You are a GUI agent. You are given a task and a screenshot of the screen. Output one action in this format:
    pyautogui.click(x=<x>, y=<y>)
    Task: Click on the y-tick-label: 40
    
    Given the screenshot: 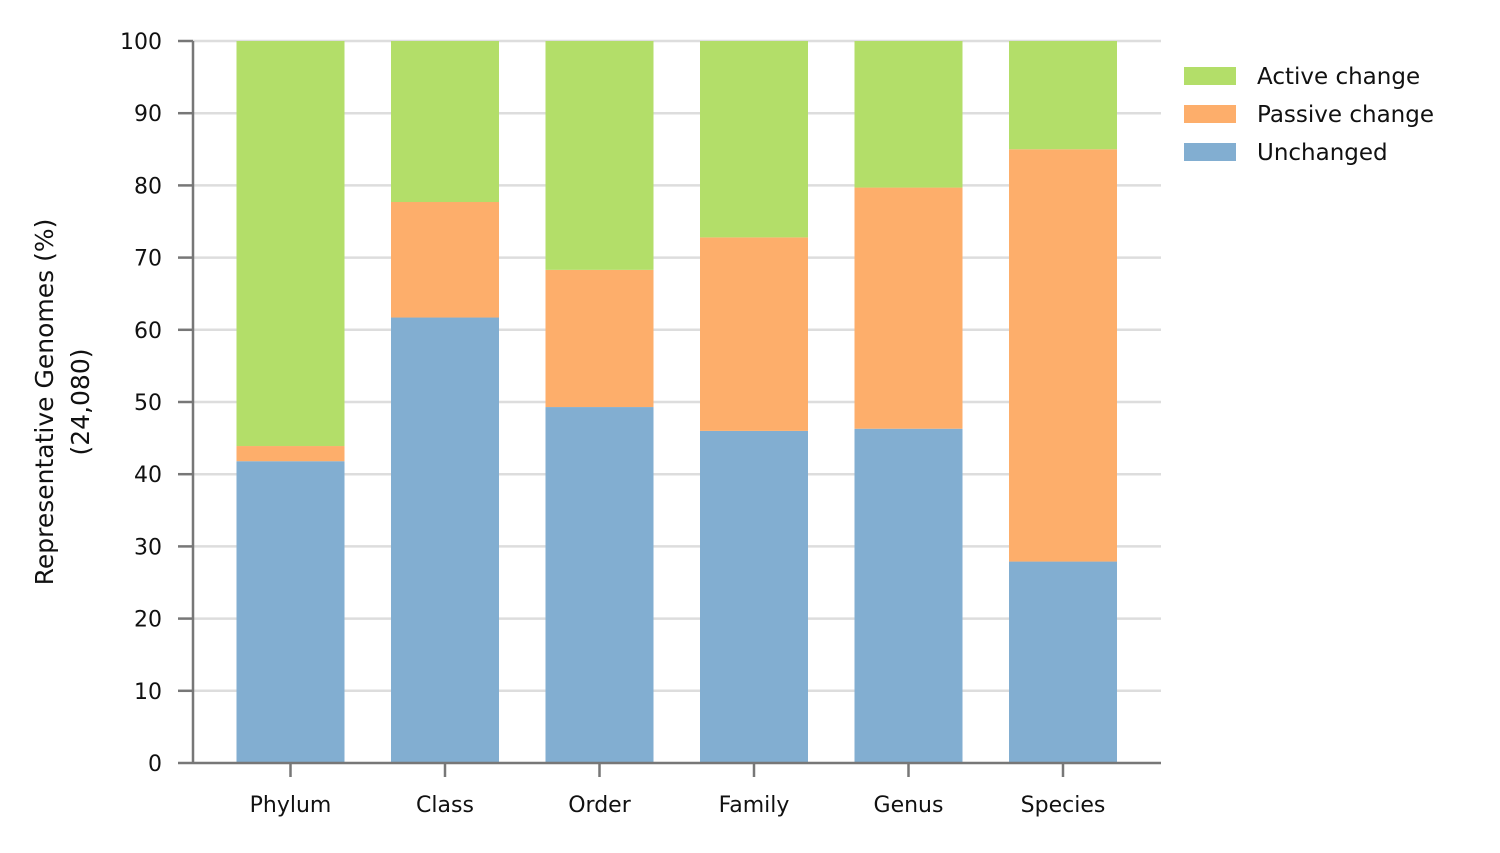 What is the action you would take?
    pyautogui.click(x=148, y=475)
    